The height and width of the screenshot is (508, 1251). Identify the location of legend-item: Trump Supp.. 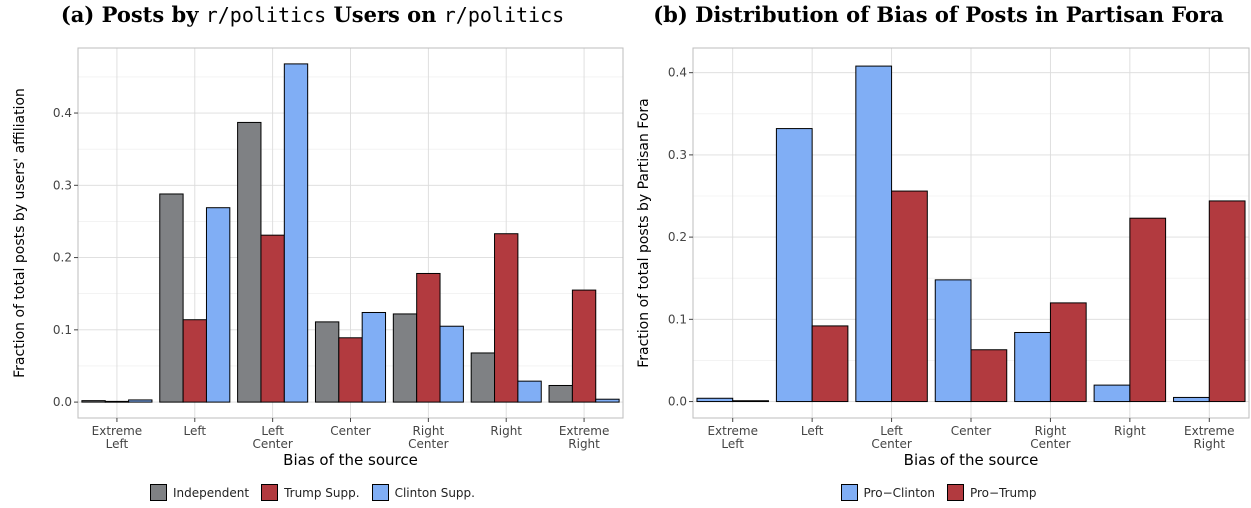
(310, 492).